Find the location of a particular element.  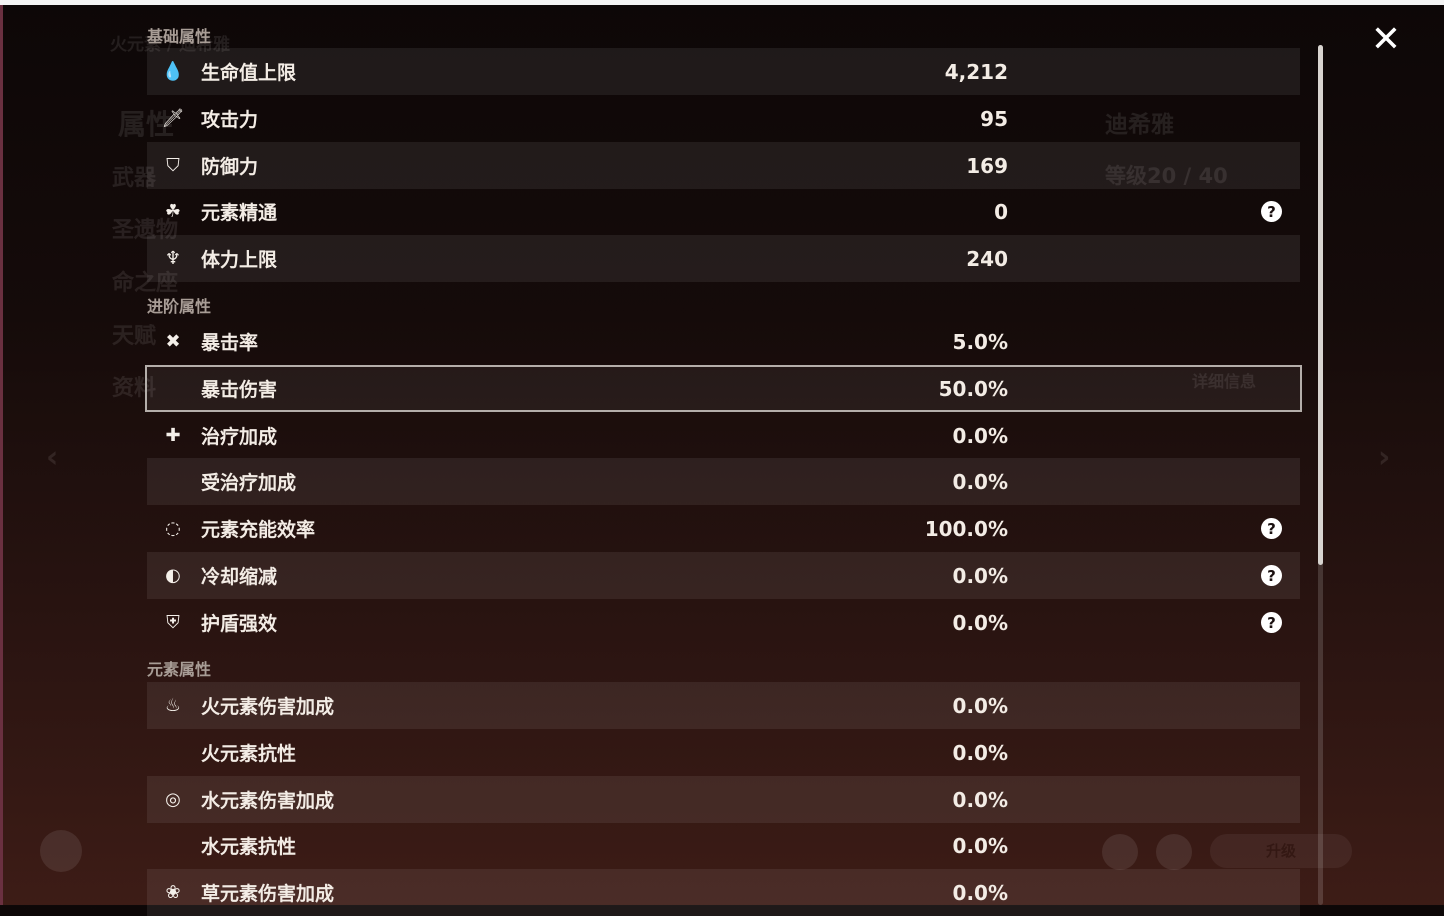

cooldown-icon: ◐ is located at coordinates (173, 575).